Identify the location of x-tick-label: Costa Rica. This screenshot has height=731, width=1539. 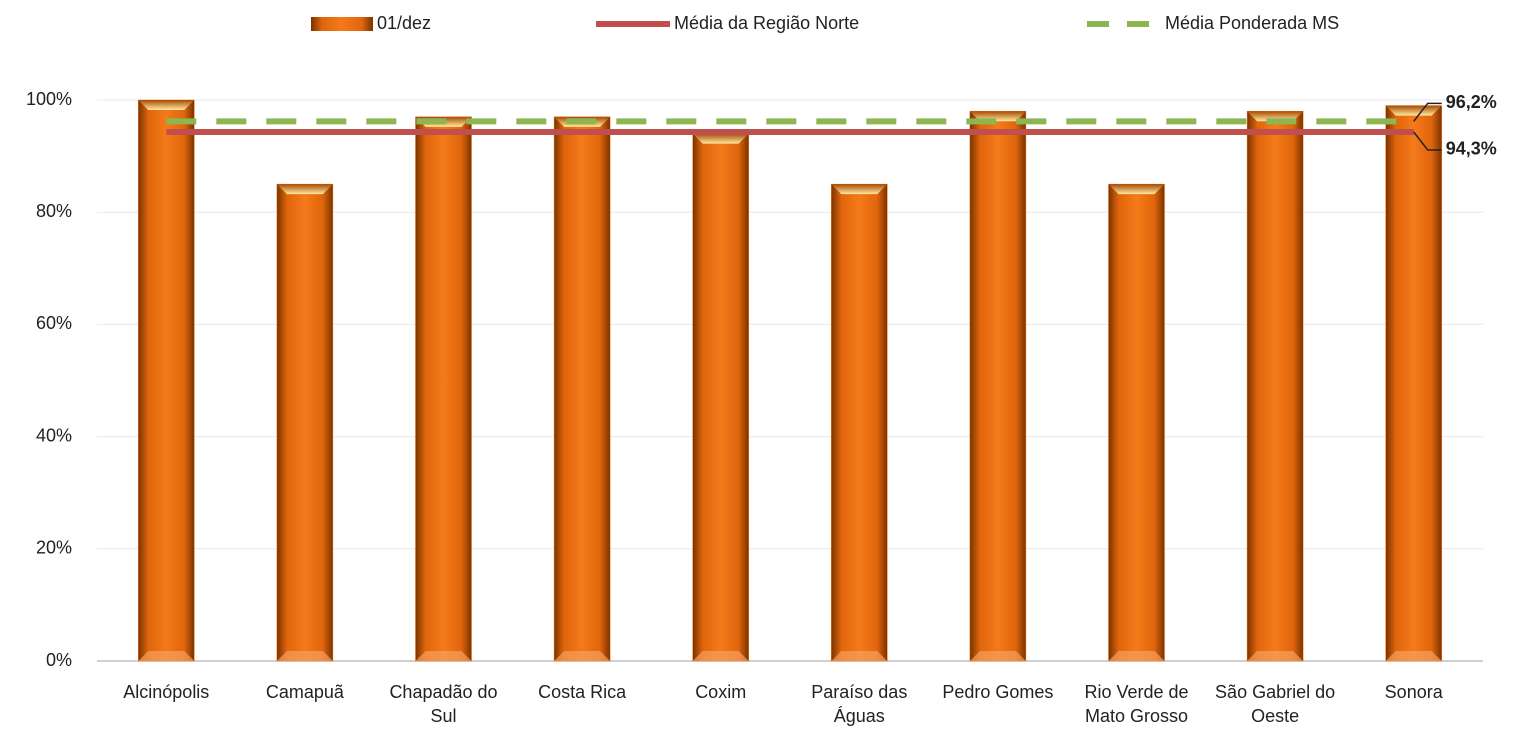
(582, 692).